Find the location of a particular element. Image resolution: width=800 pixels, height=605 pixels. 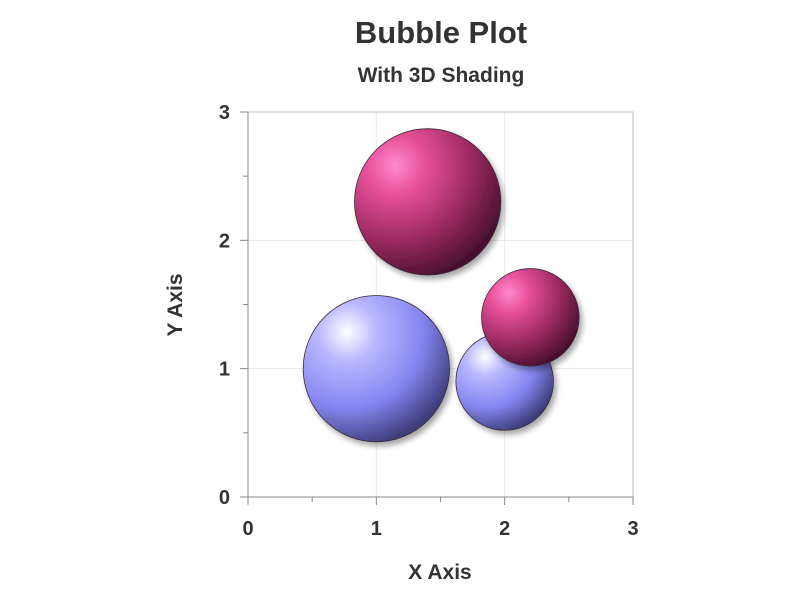

x-tick-label: 2 is located at coordinates (504, 529).